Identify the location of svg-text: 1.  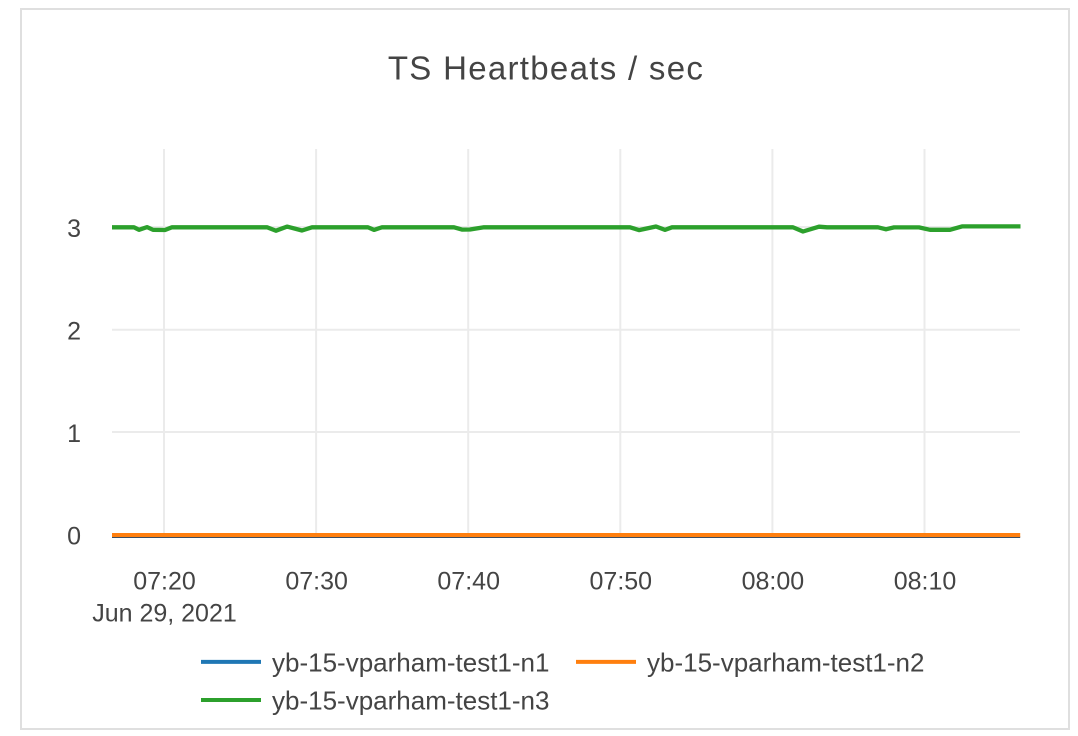
(74, 434).